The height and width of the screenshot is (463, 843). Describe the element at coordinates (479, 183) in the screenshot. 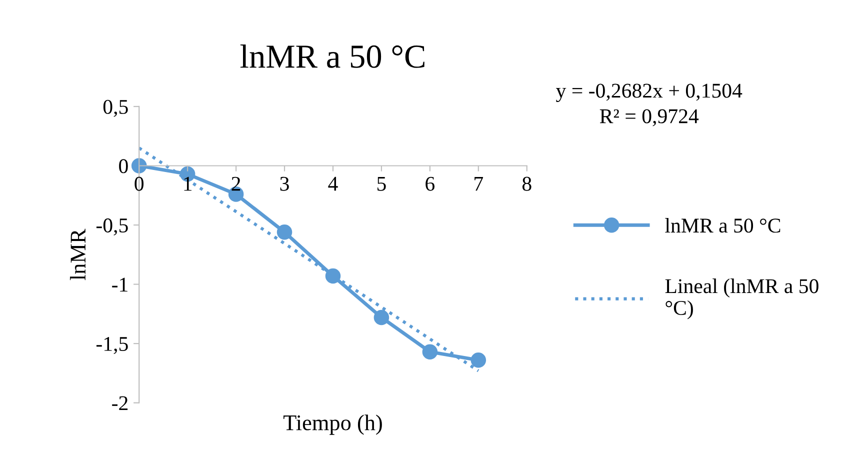

I see `x-tick-label: 7` at that location.